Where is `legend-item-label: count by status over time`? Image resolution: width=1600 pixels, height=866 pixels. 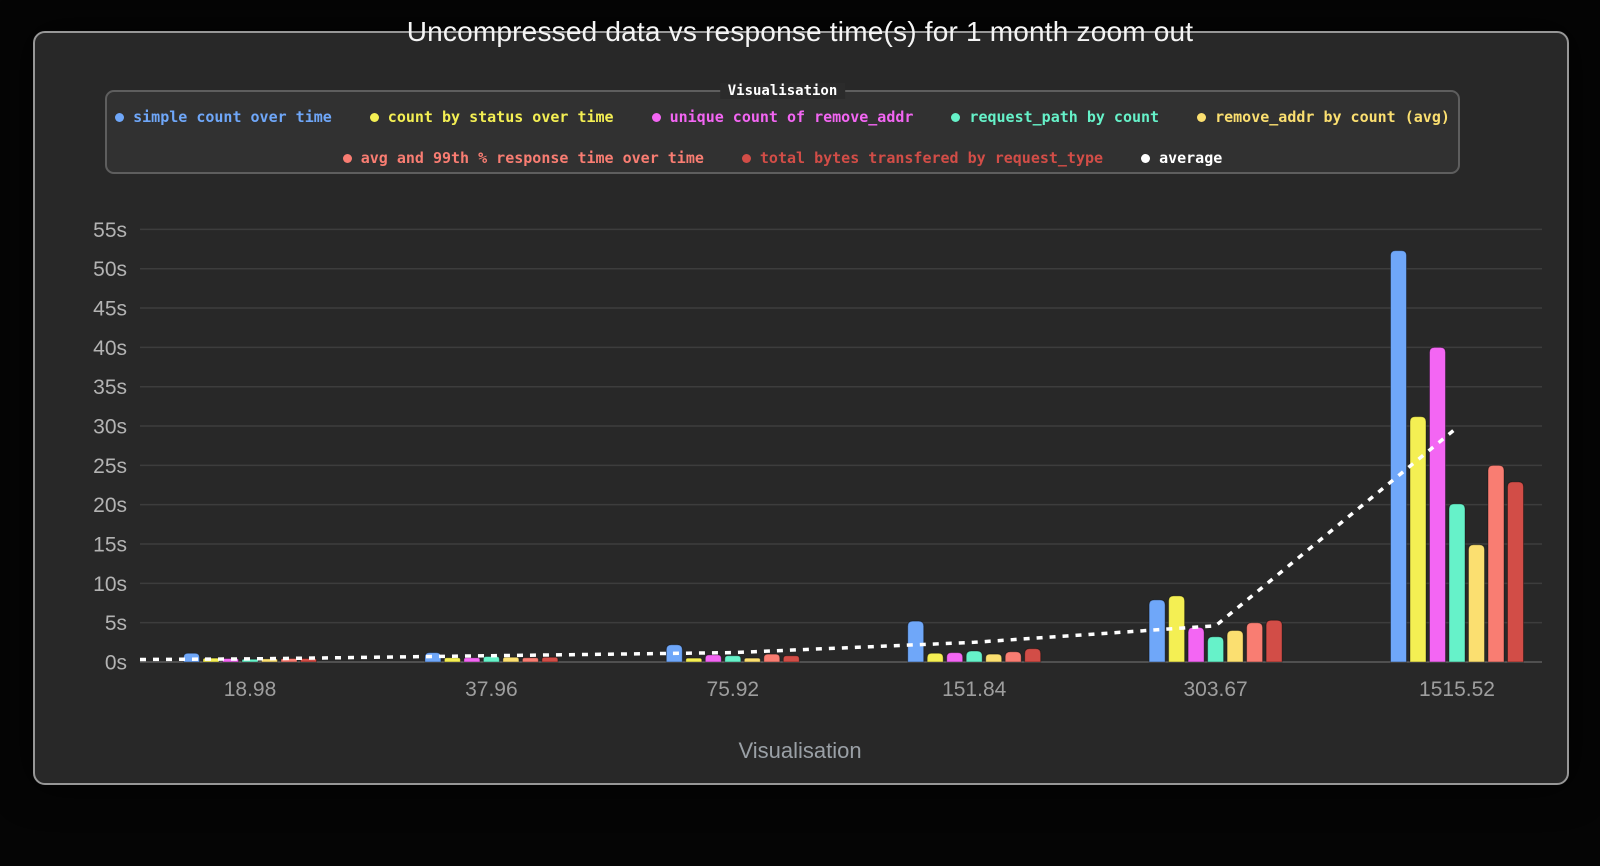 legend-item-label: count by status over time is located at coordinates (500, 117).